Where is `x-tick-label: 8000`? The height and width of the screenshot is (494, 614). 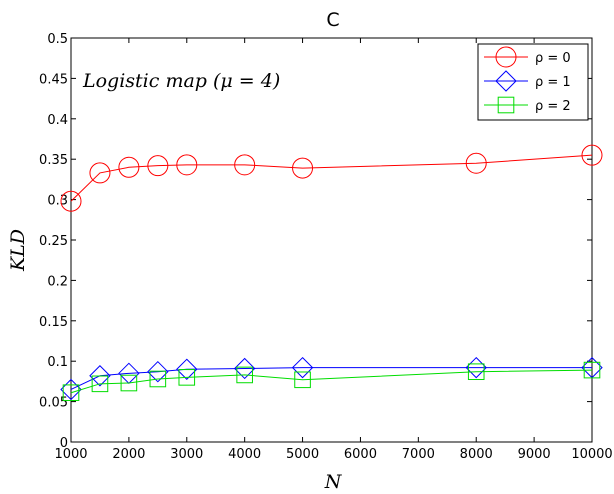 x-tick-label: 8000 is located at coordinates (476, 454).